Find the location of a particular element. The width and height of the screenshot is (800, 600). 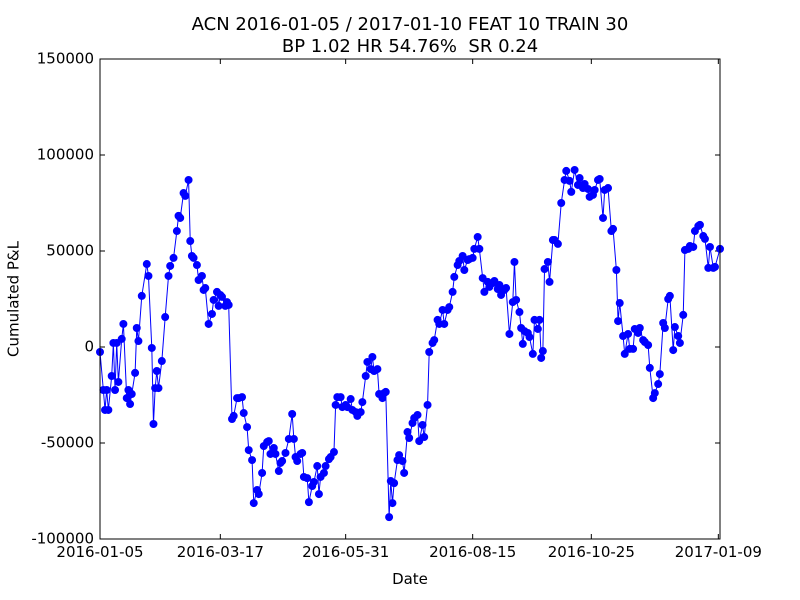

y-tick-label: 100000 is located at coordinates (65, 155).